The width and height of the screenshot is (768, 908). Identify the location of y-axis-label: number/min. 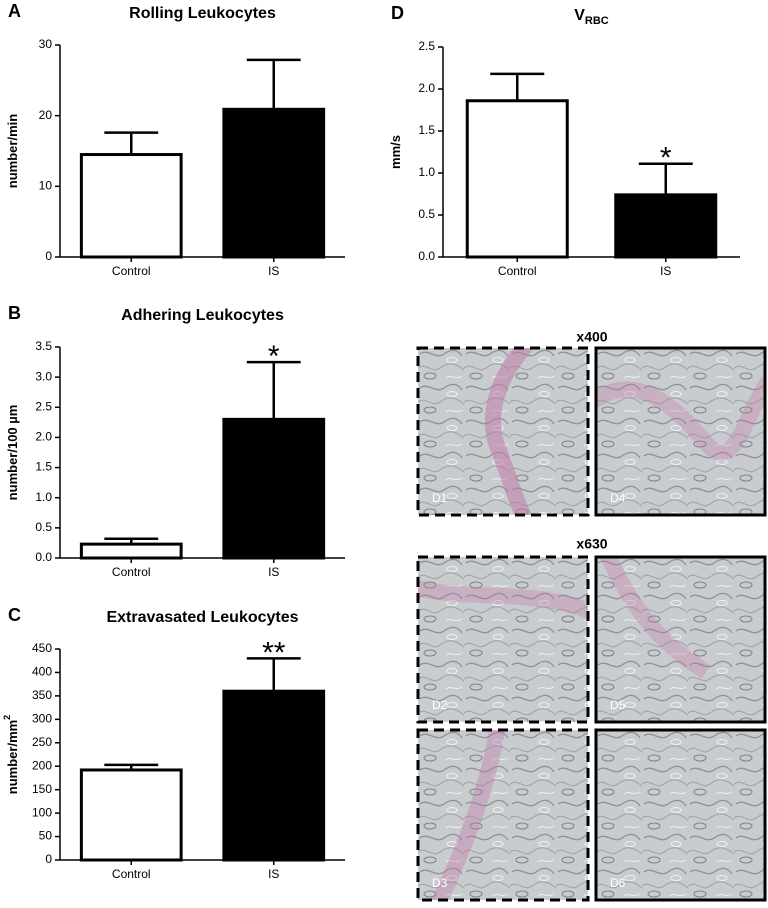
(12, 151).